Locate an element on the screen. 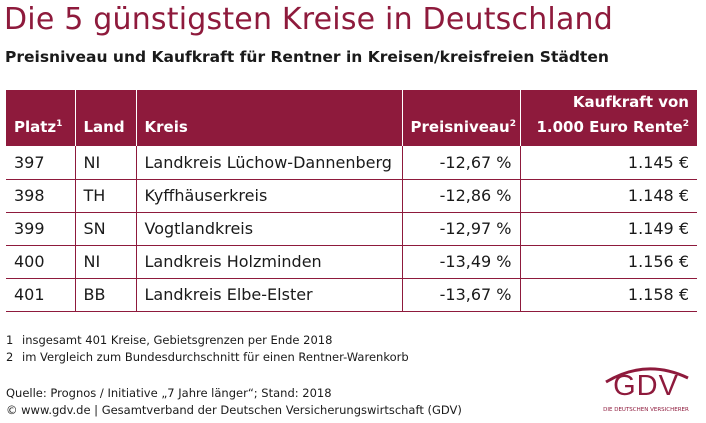  cell-land: SN is located at coordinates (105, 229).